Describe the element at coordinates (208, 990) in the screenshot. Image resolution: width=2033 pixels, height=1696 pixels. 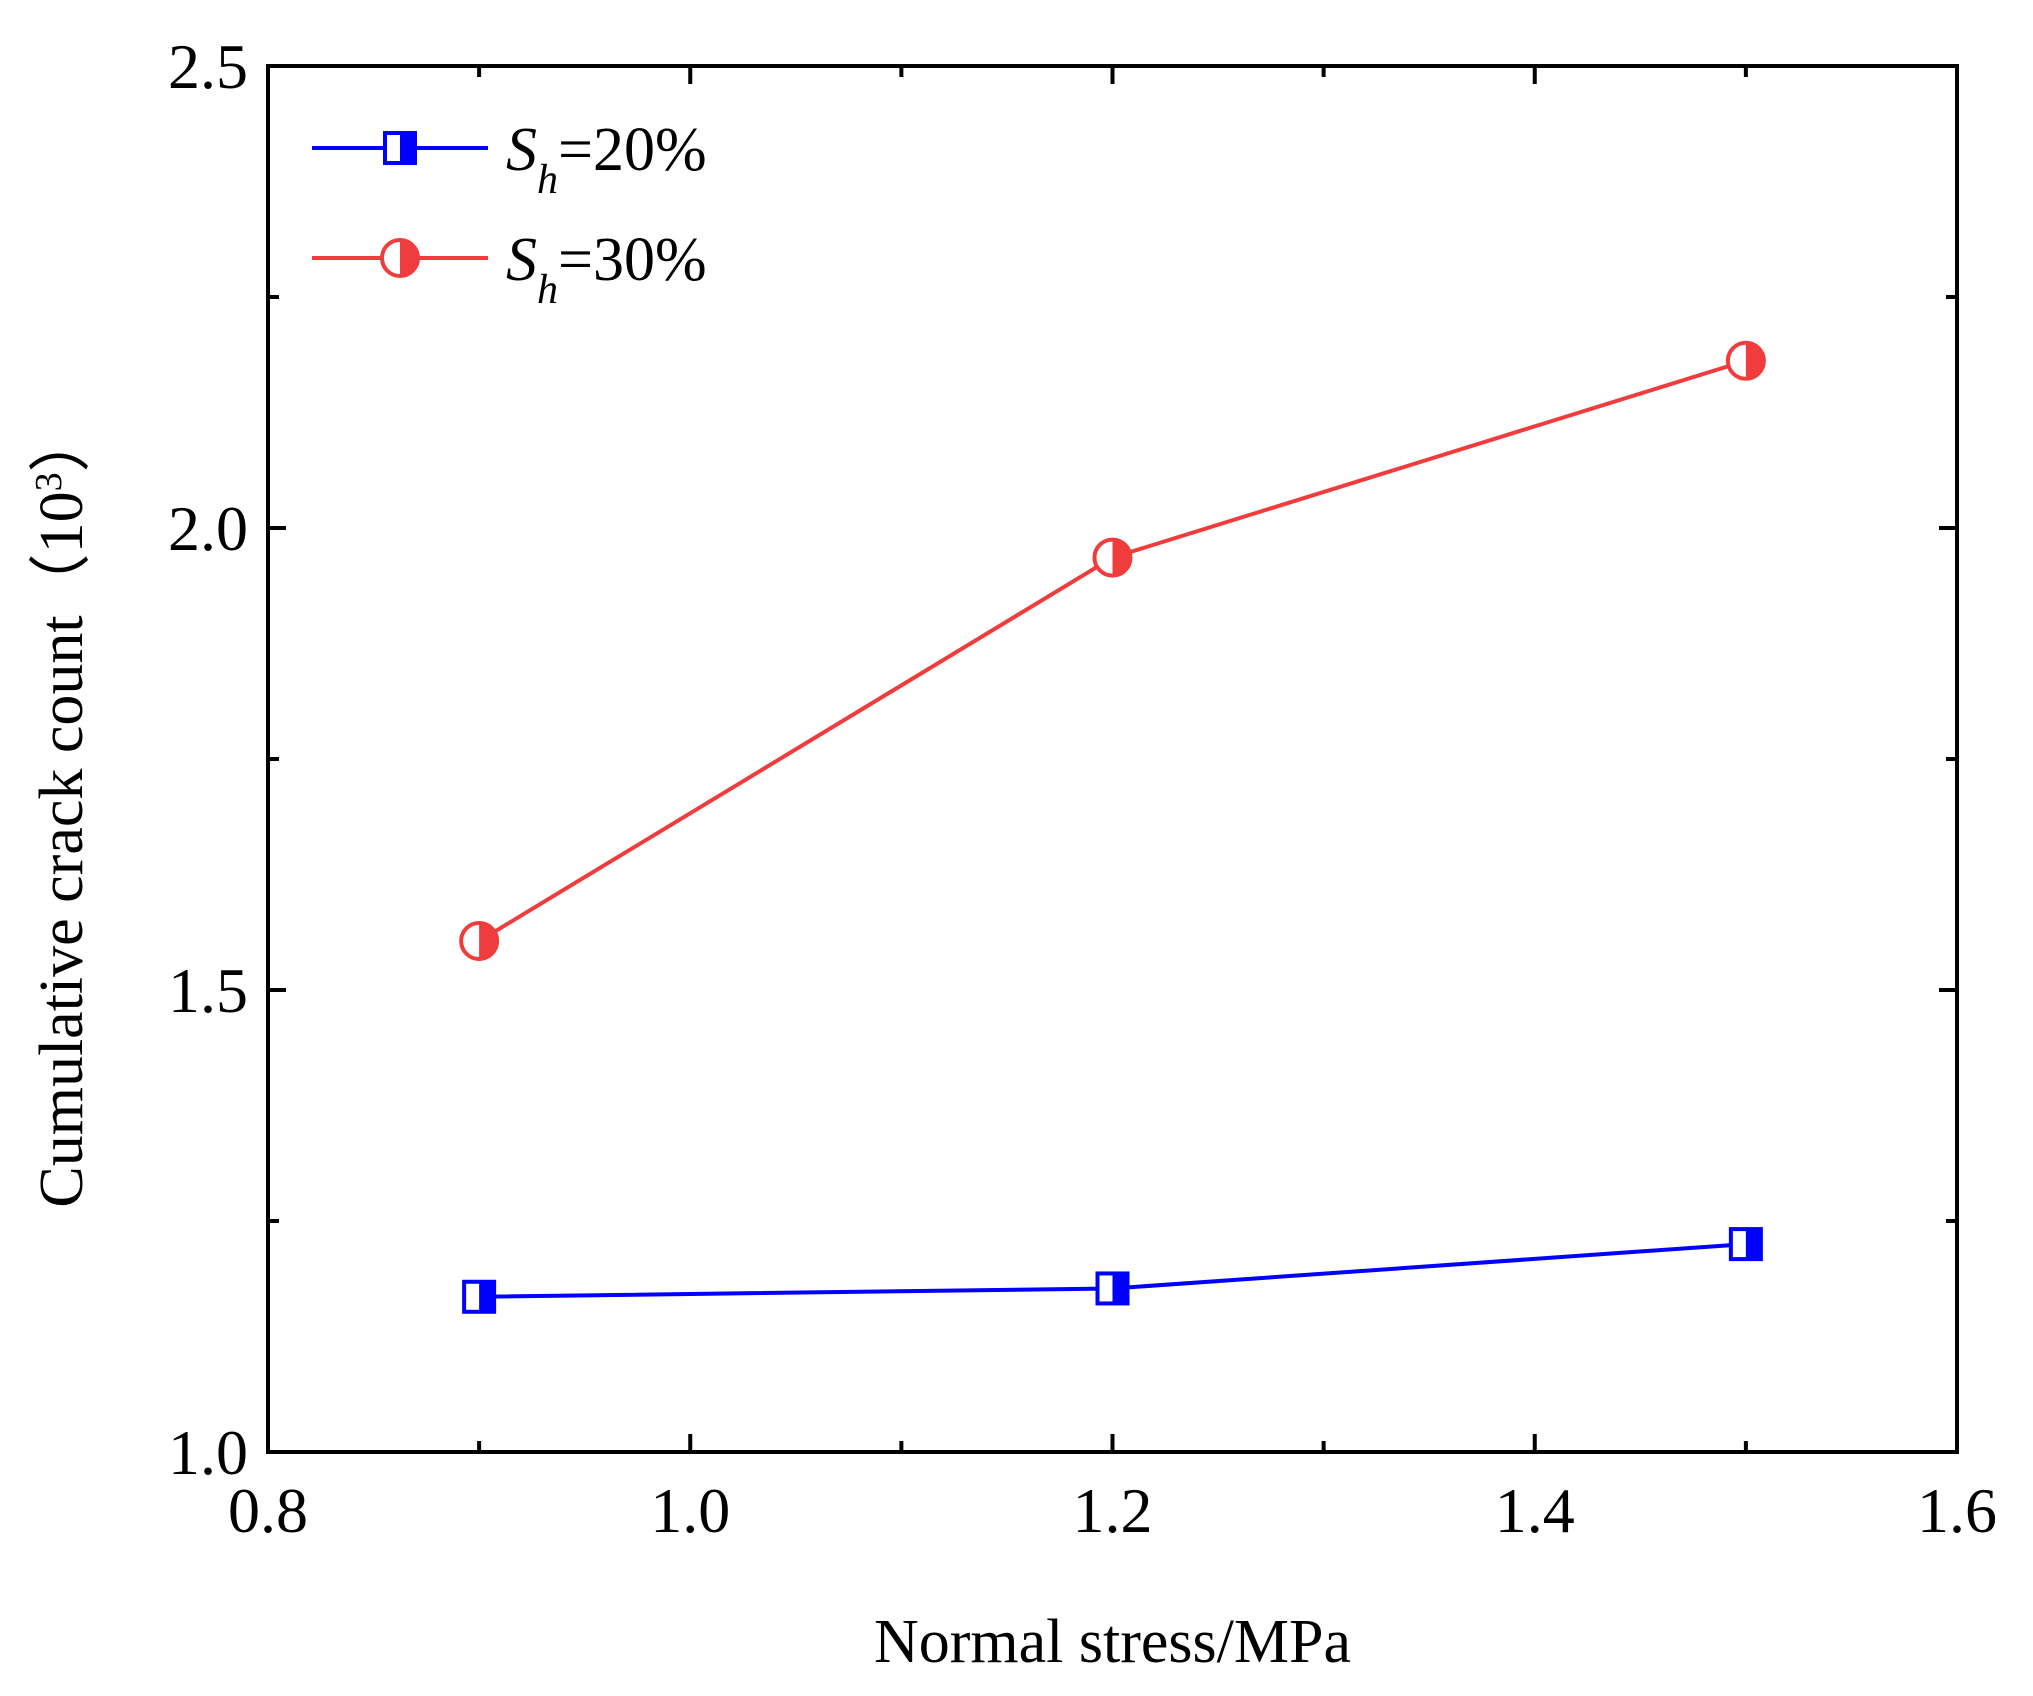
I see `y-tick-label-1: 1.5` at that location.